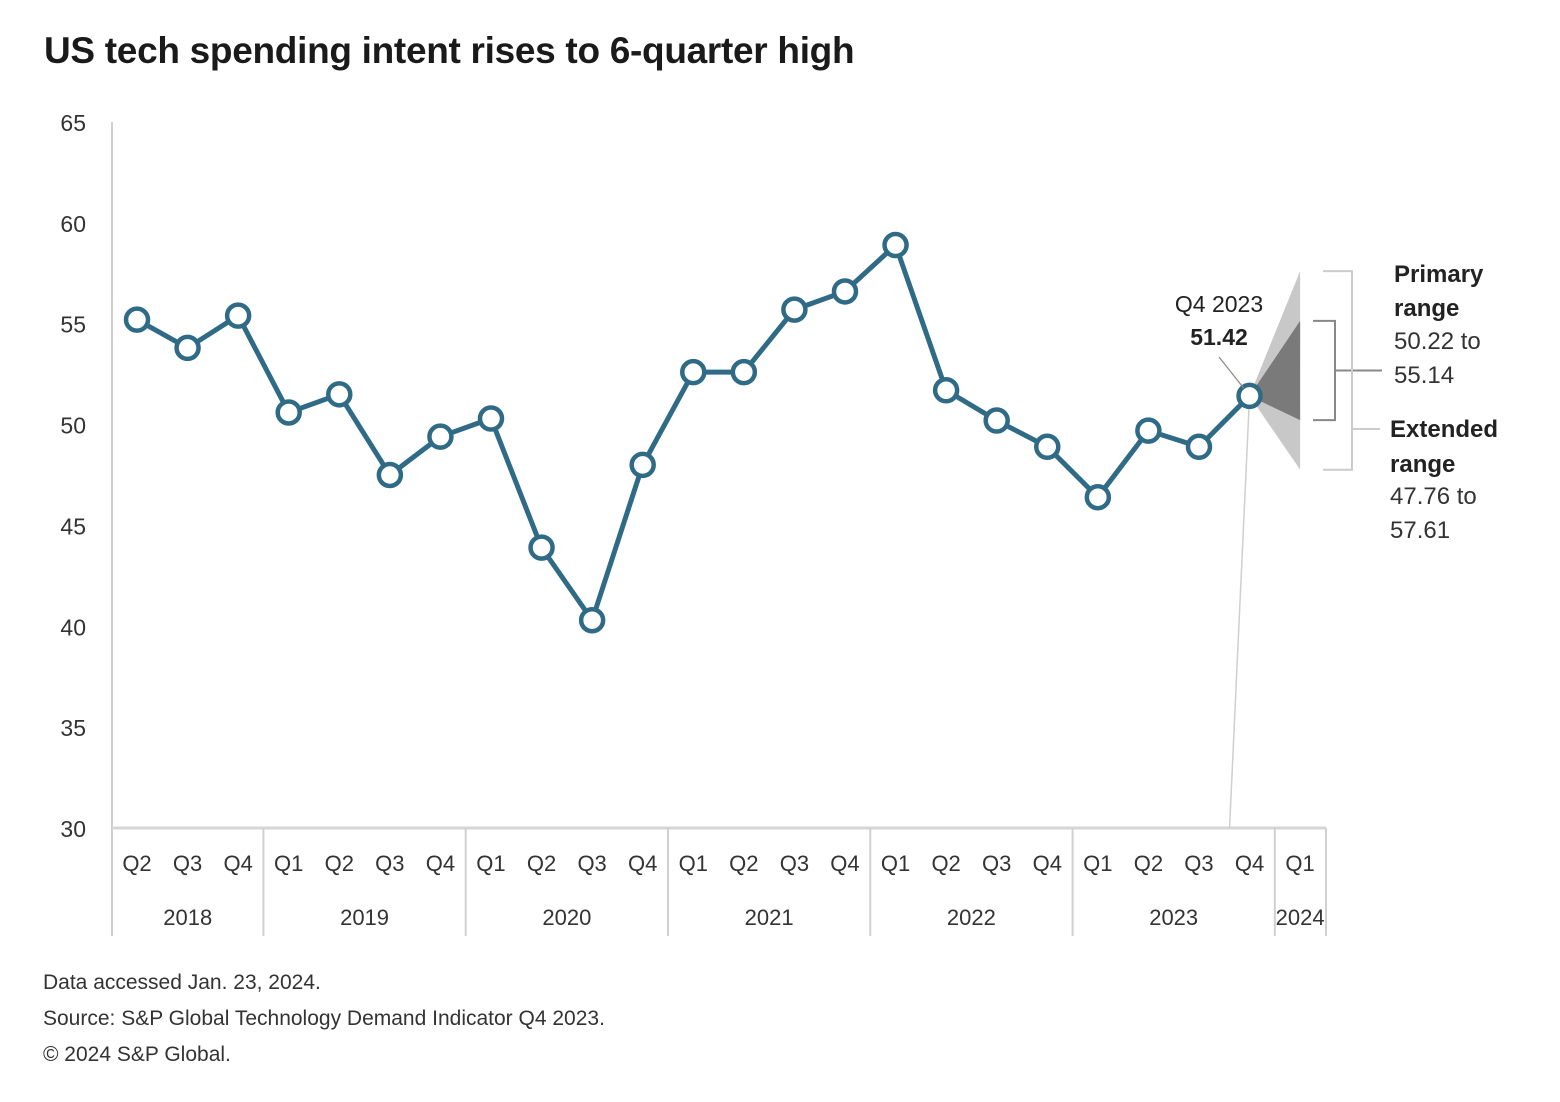  What do you see at coordinates (73, 627) in the screenshot?
I see `y-tick-label: 40` at bounding box center [73, 627].